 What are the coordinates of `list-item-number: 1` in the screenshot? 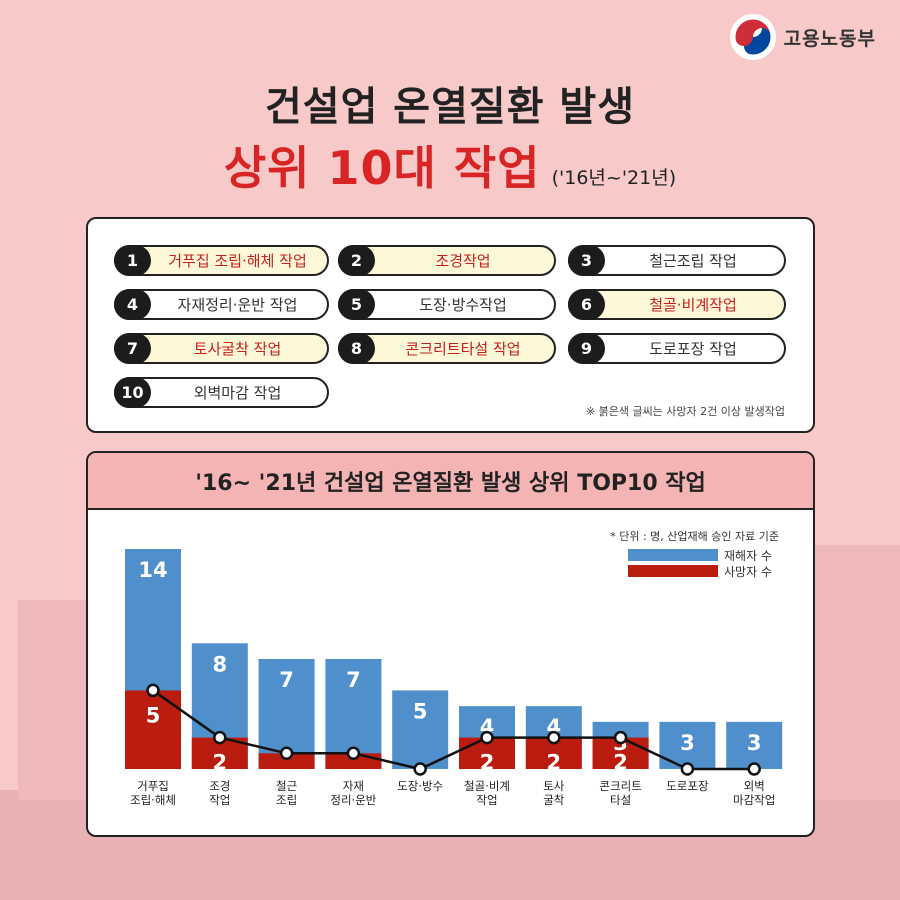 It's located at (132, 260).